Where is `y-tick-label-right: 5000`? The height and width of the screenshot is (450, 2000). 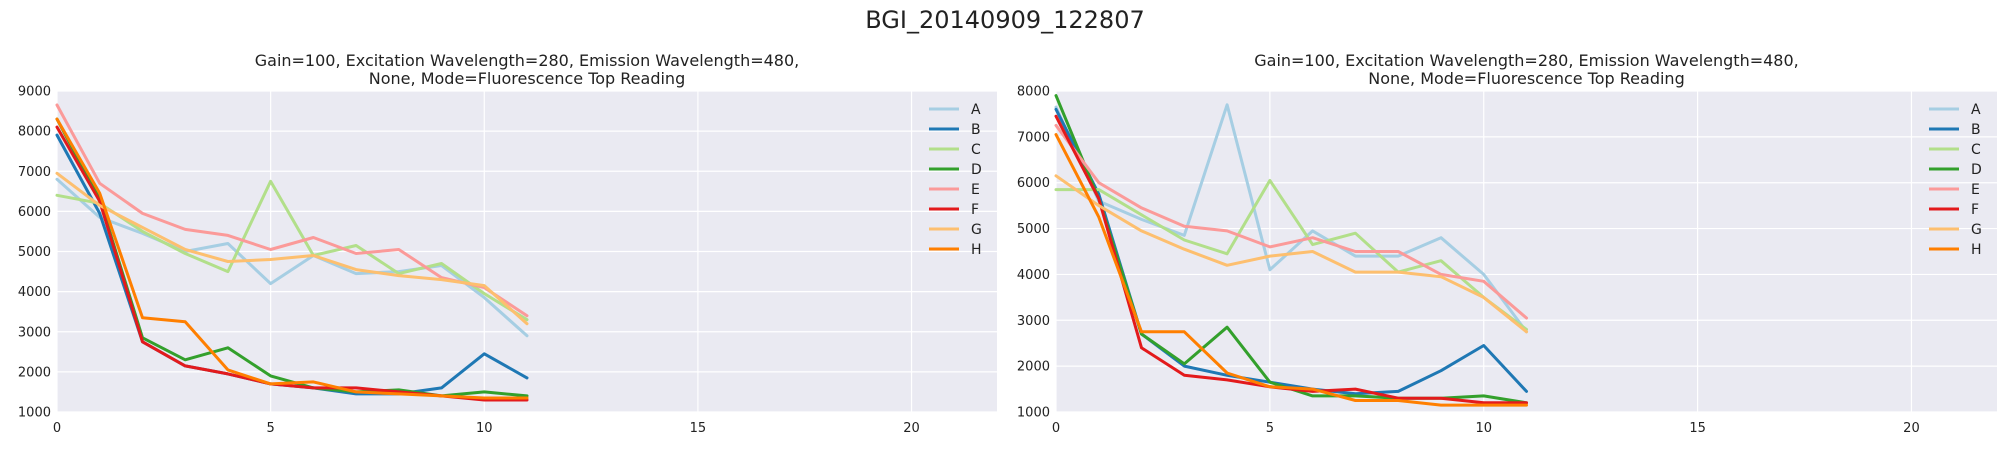 y-tick-label-right: 5000 is located at coordinates (1033, 229).